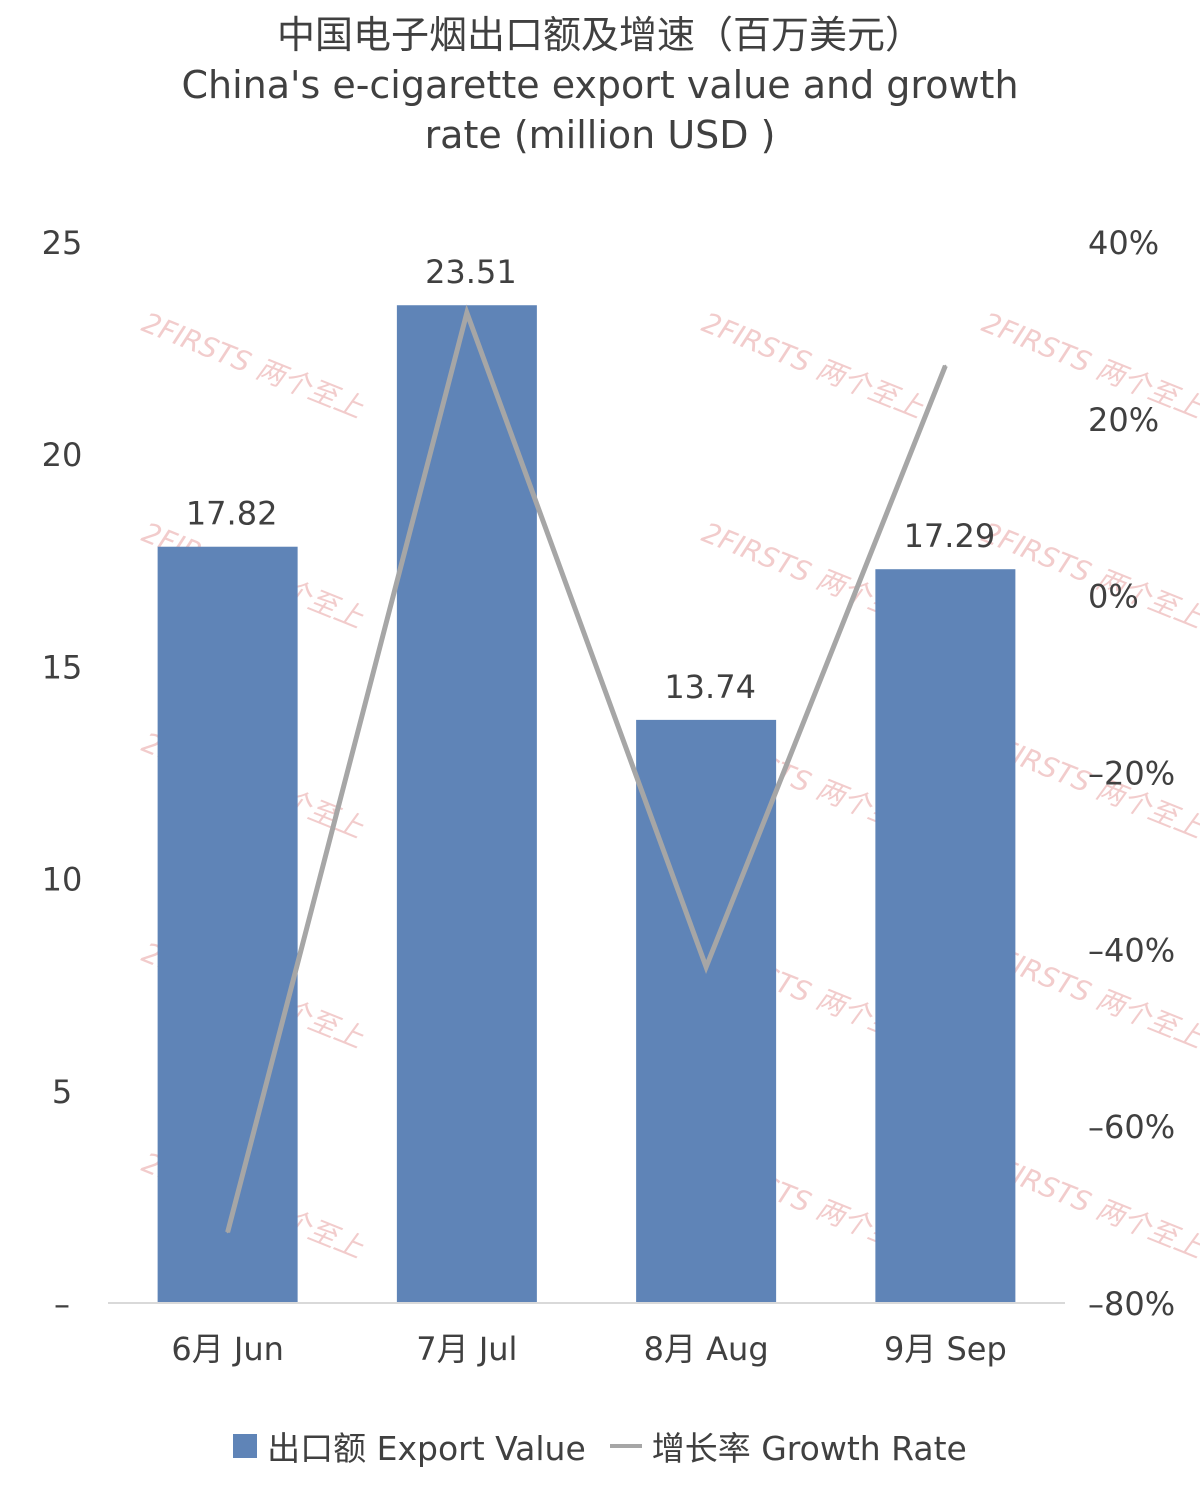 The width and height of the screenshot is (1200, 1494). I want to click on left-tick-label: 5, so click(62, 1092).